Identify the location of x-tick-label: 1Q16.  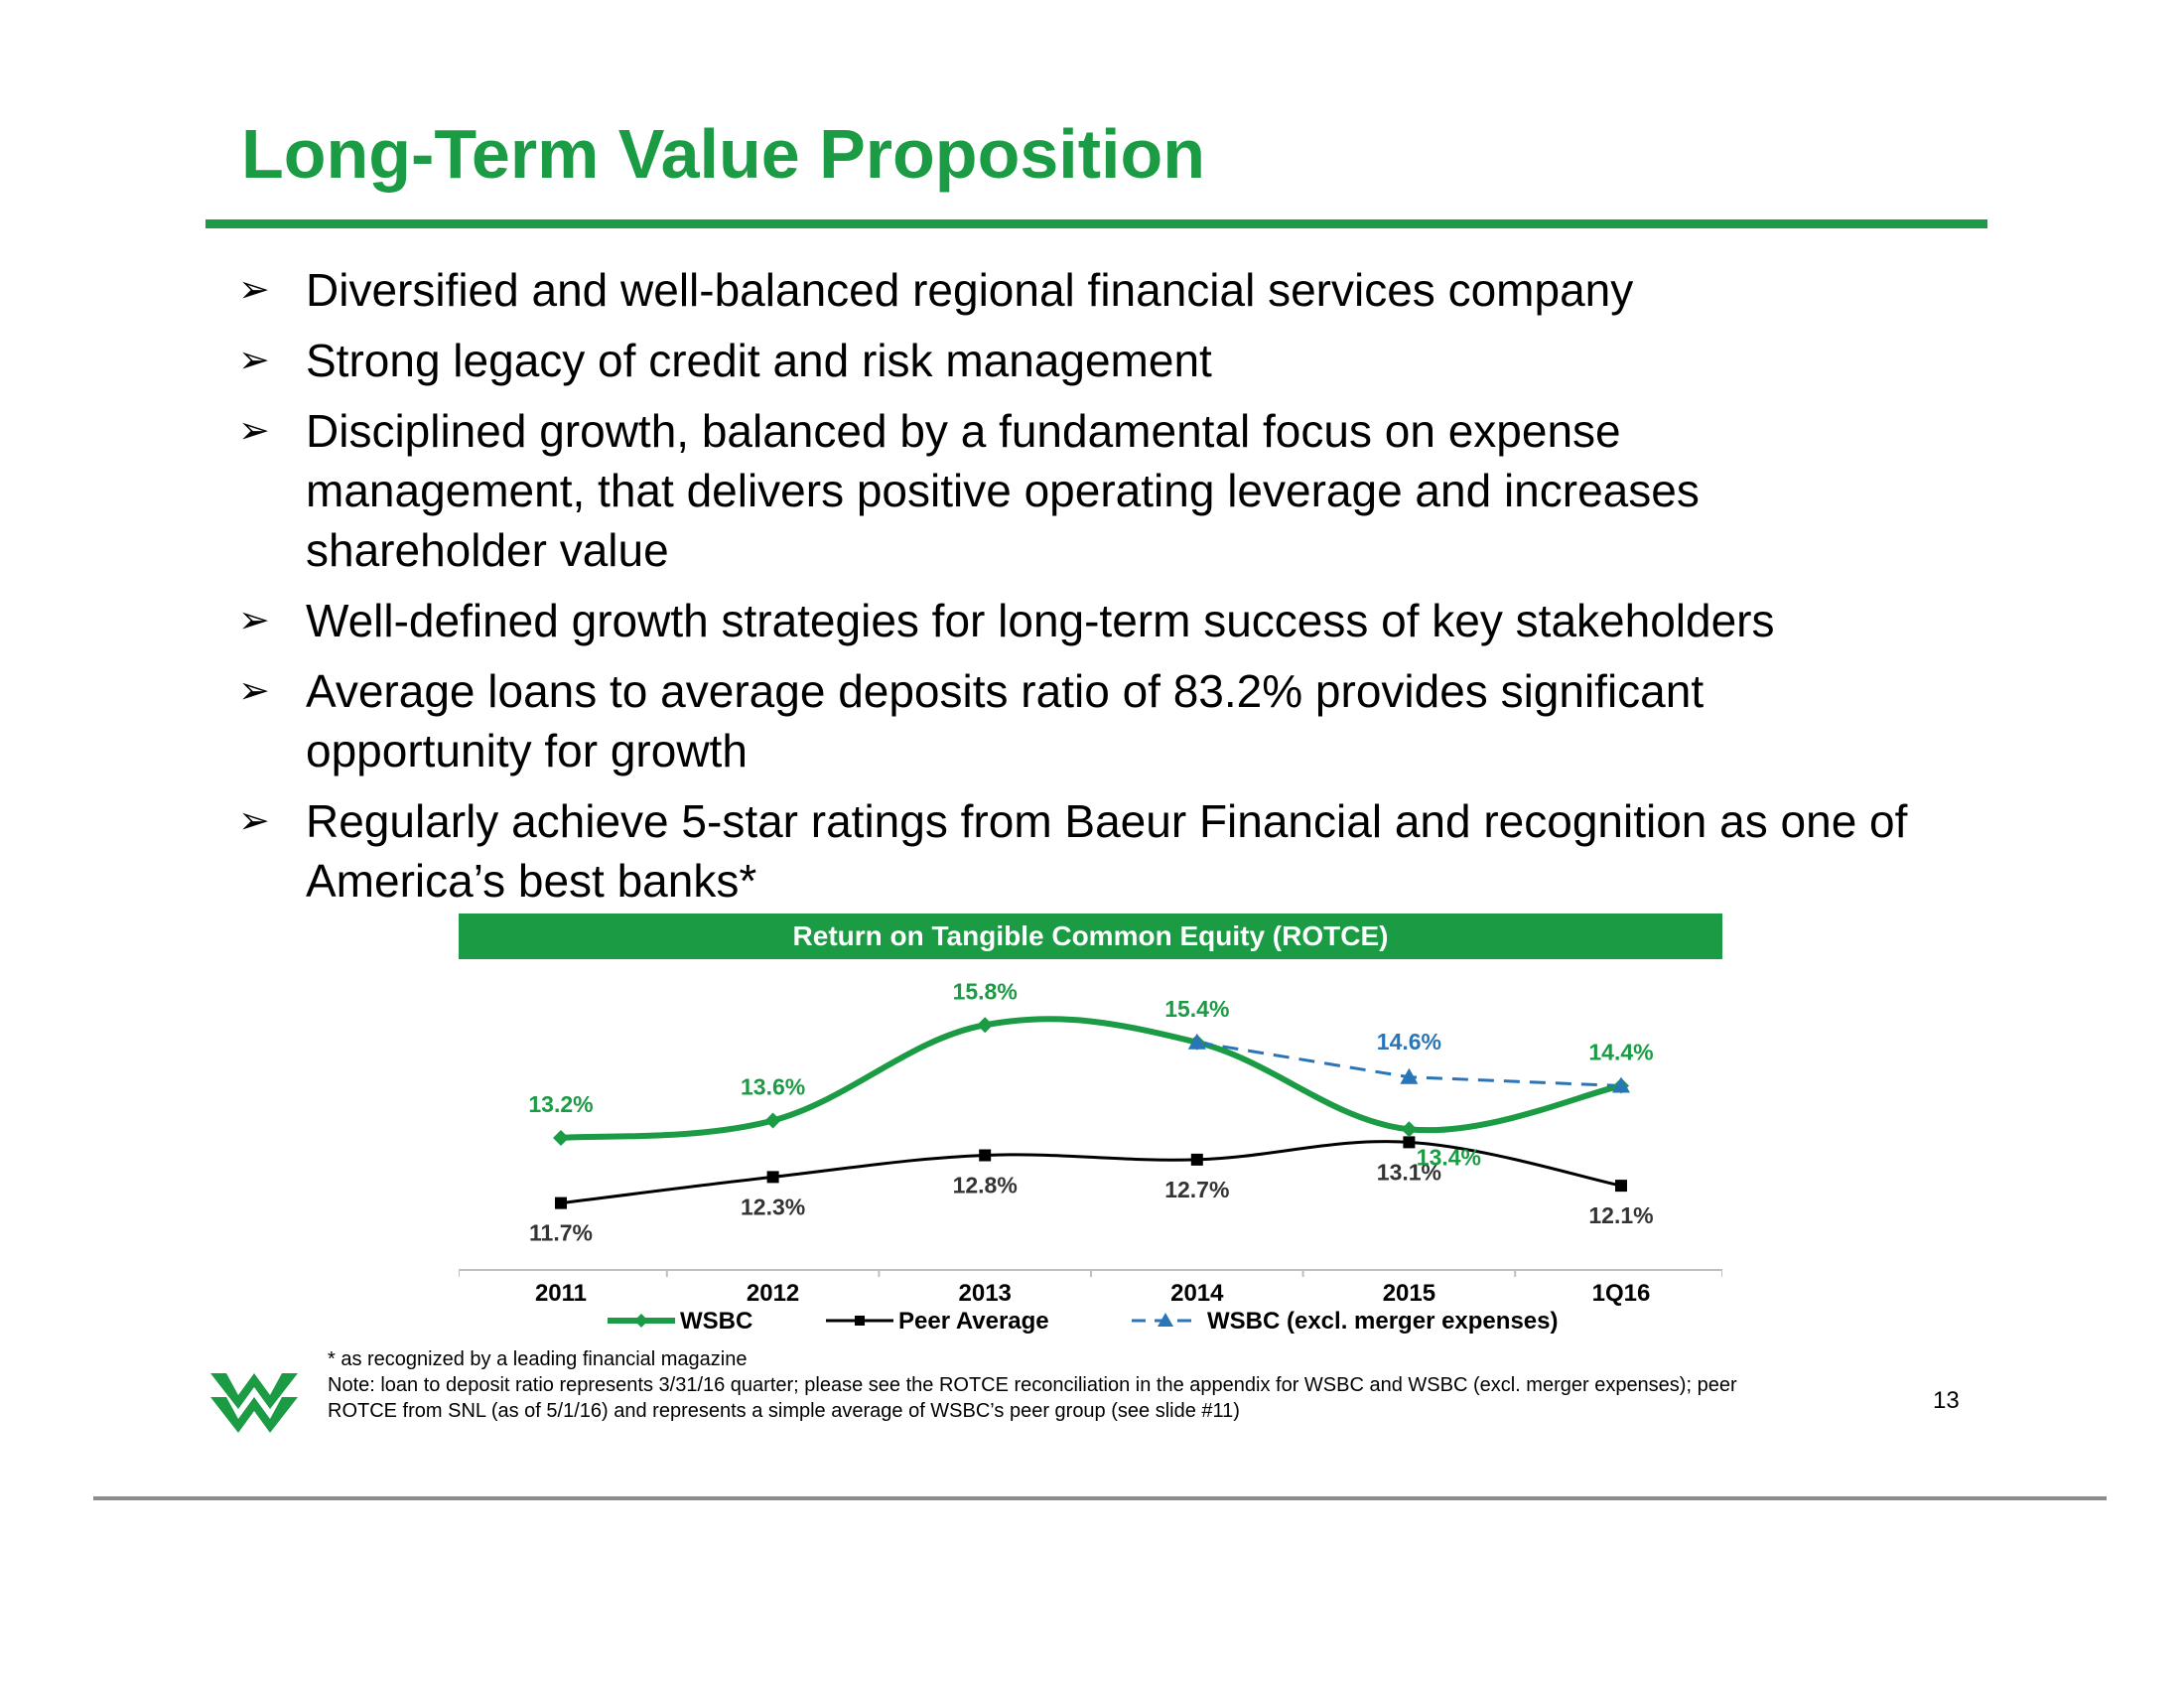
(1621, 1293).